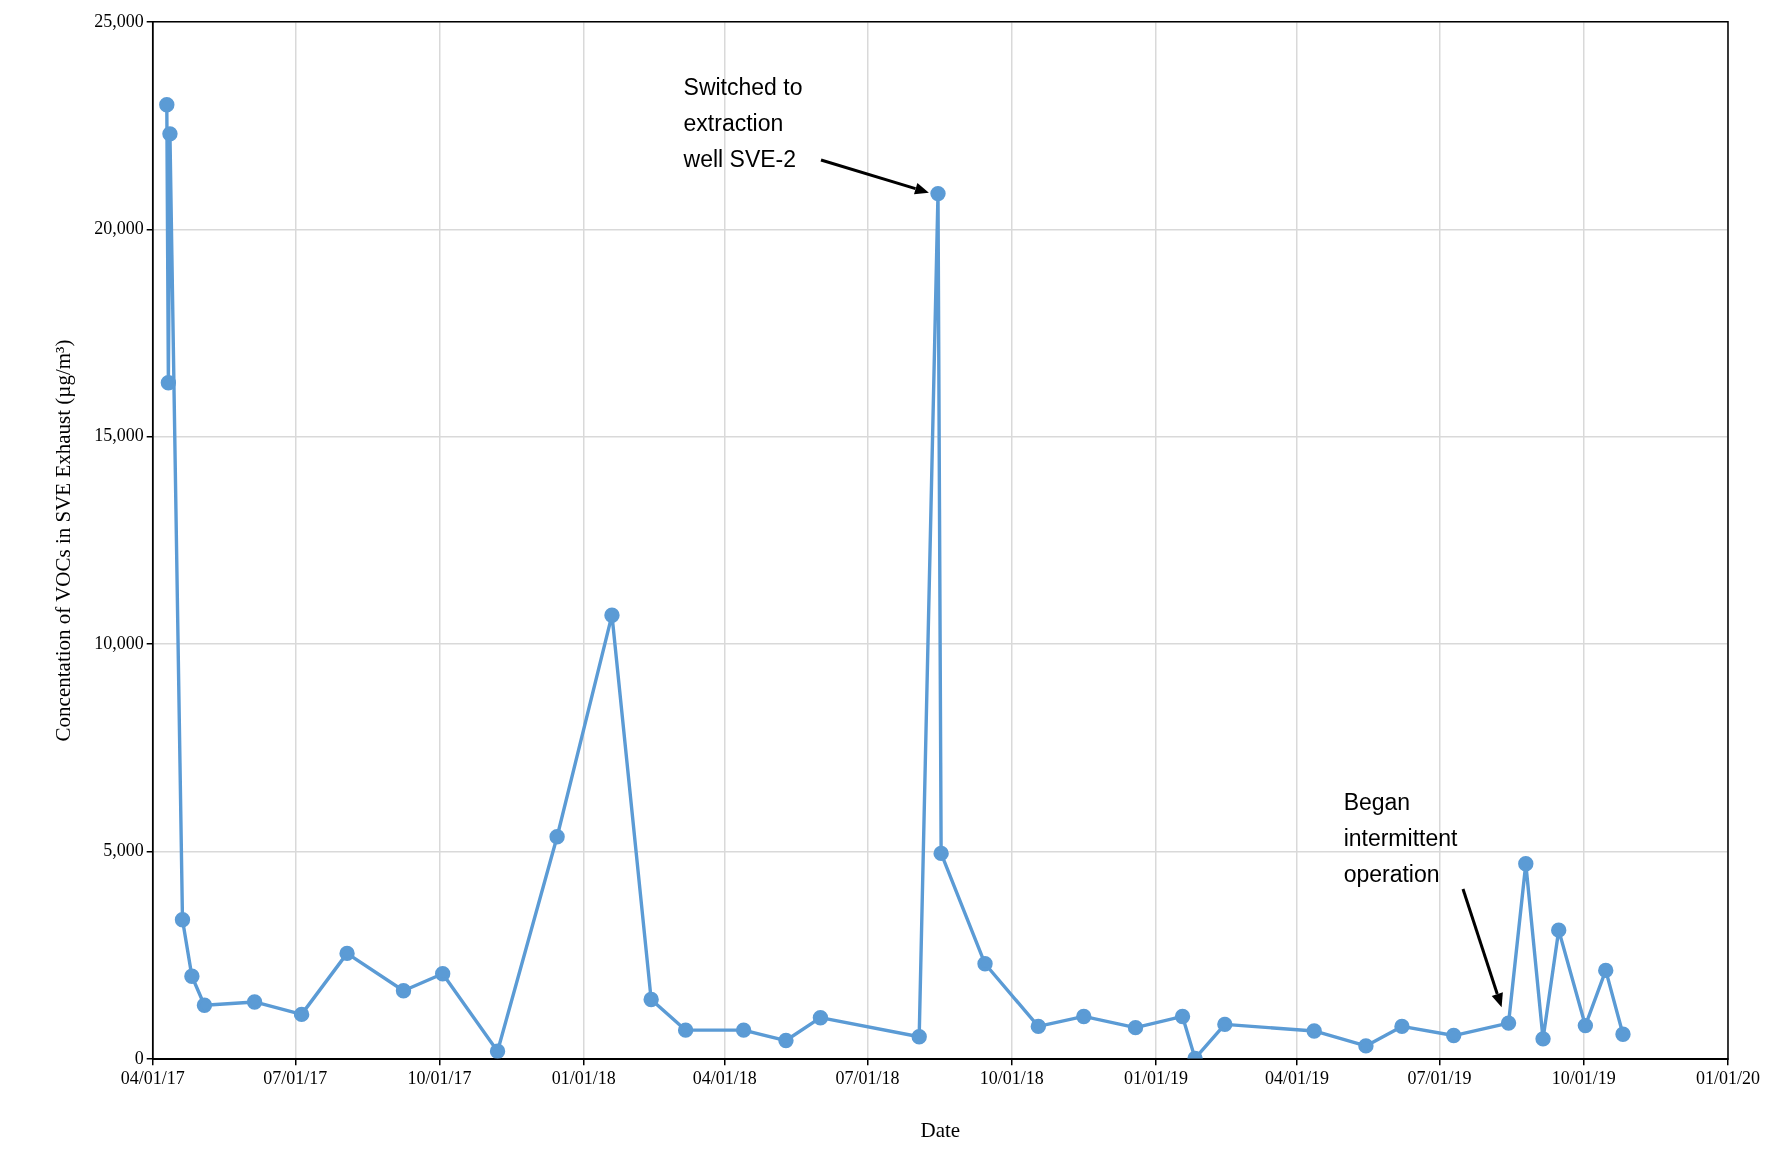 The height and width of the screenshot is (1159, 1771). Describe the element at coordinates (867, 1077) in the screenshot. I see `x-tick-label: 07/01/18` at that location.